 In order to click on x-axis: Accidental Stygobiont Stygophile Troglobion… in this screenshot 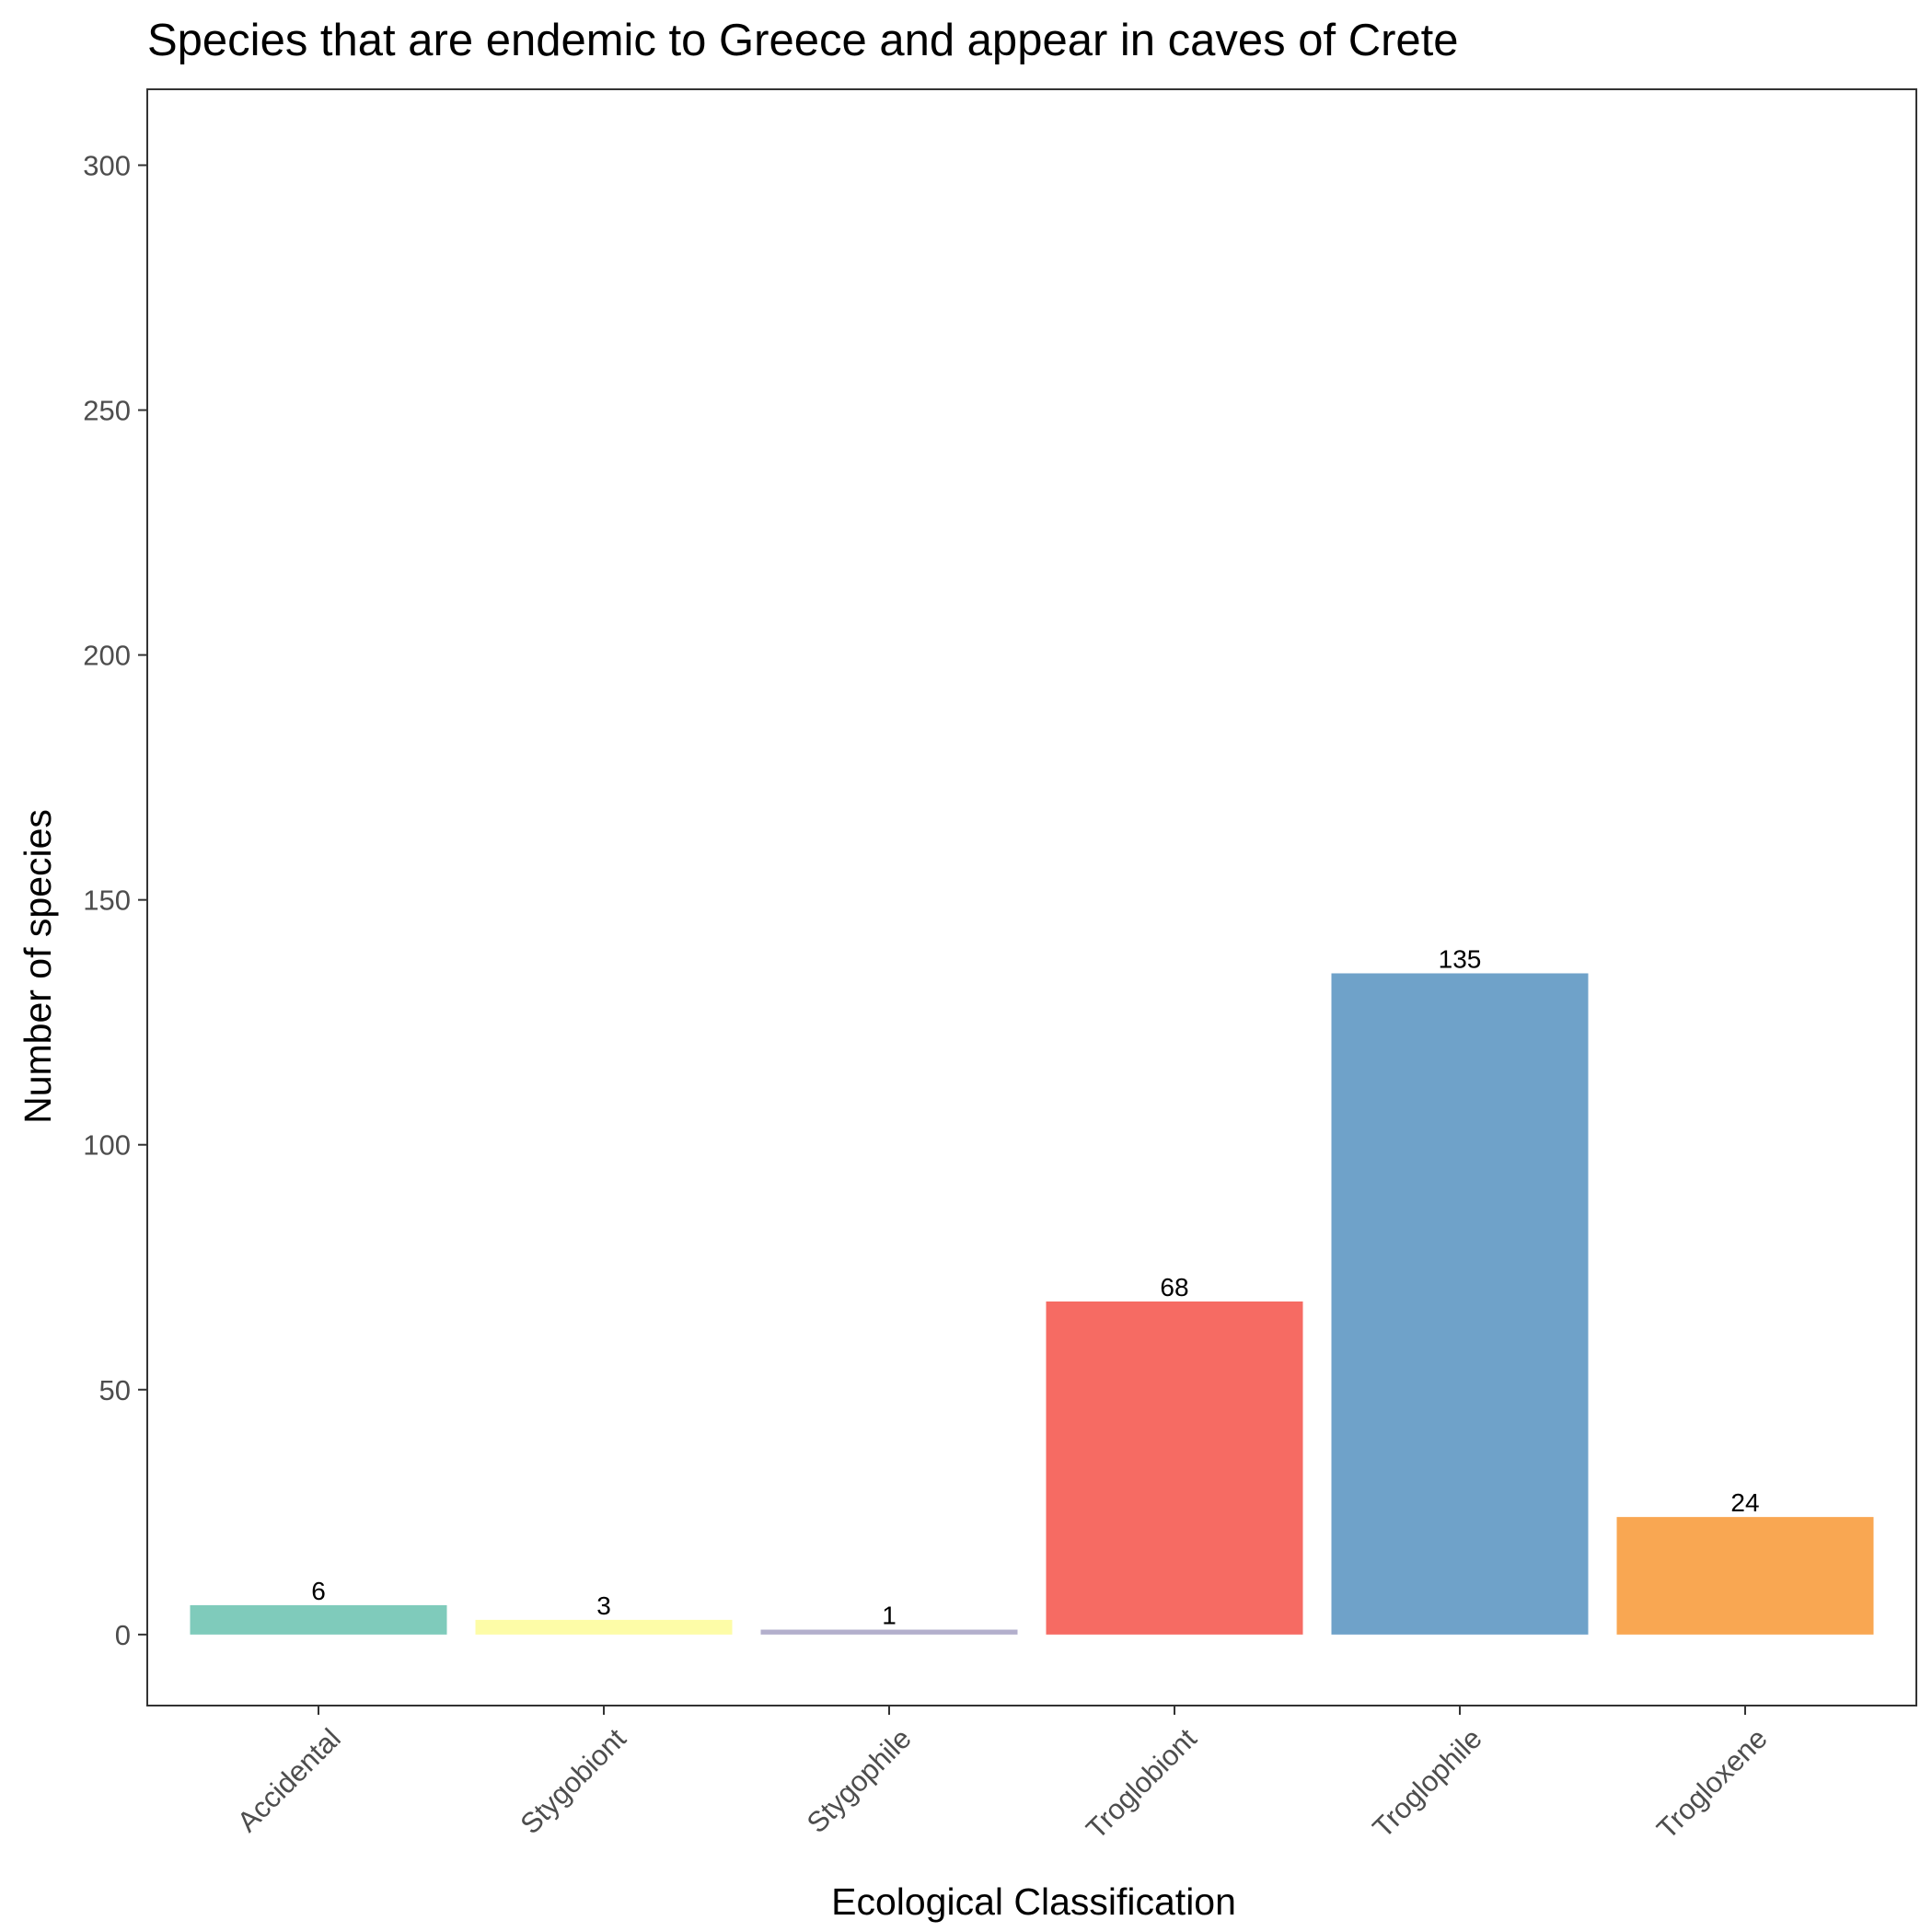, I will do `click(1003, 1776)`.